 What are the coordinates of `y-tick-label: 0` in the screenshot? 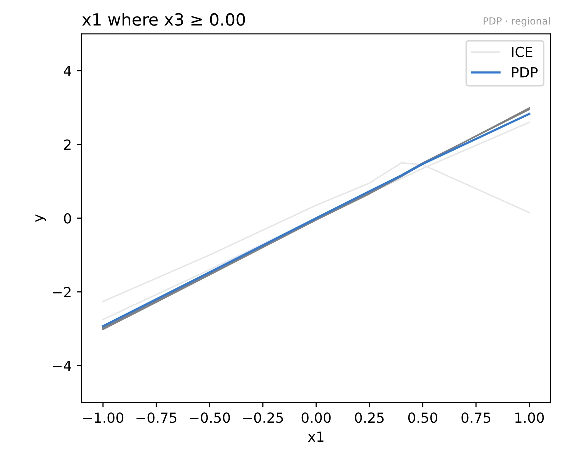 It's located at (68, 218).